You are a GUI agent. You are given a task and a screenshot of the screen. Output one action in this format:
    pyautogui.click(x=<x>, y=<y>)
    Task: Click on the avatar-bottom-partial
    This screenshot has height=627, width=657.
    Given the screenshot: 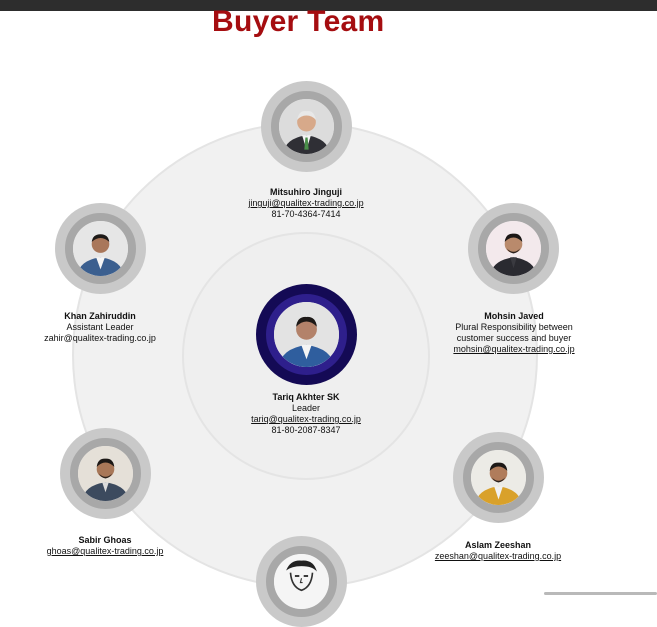 What is the action you would take?
    pyautogui.click(x=301, y=581)
    